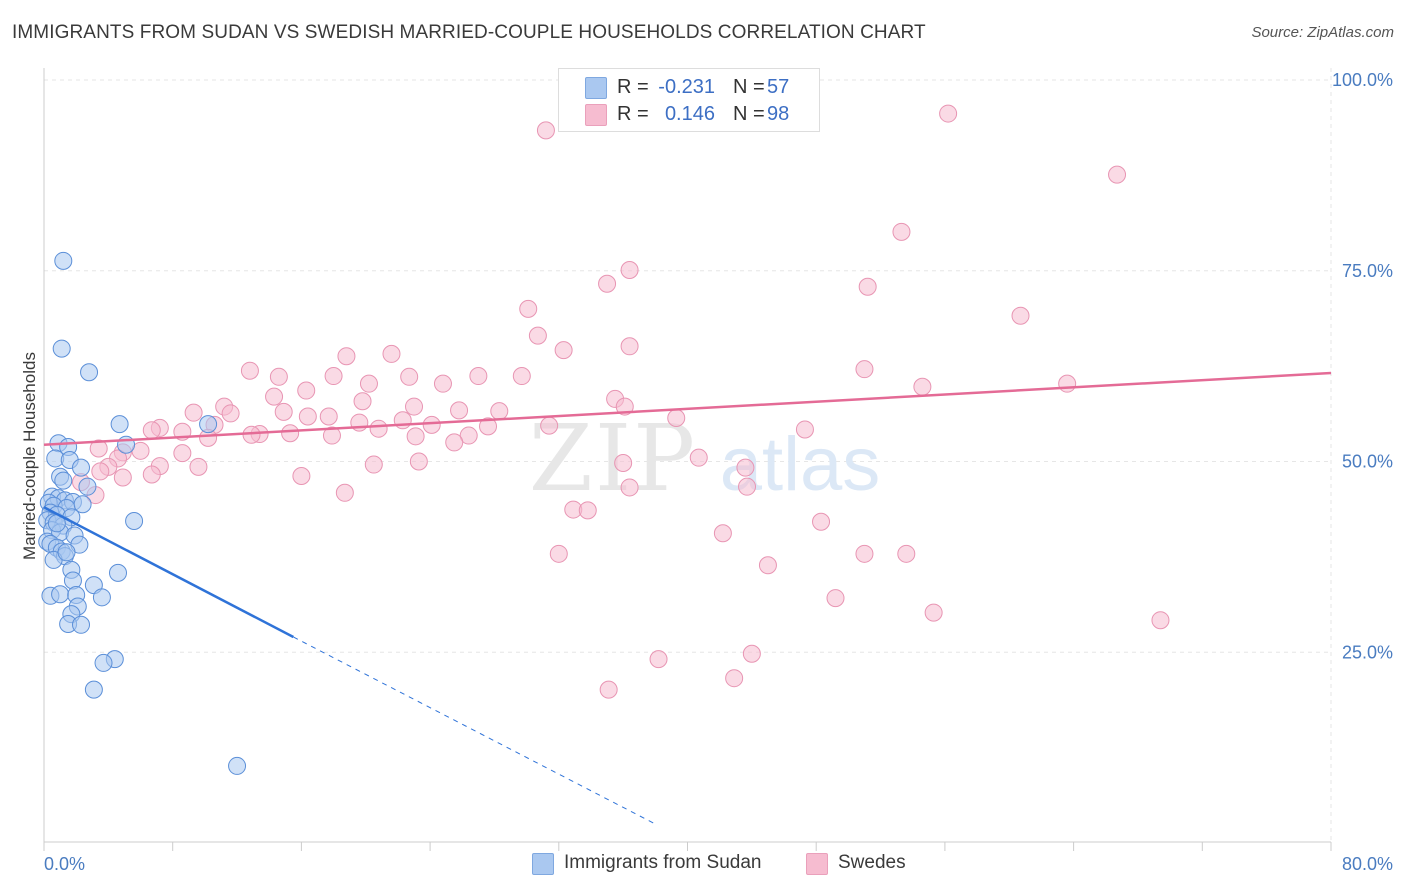 This screenshot has width=1406, height=892. What do you see at coordinates (1367, 864) in the screenshot?
I see `x-tick-label-max: 80.0%` at bounding box center [1367, 864].